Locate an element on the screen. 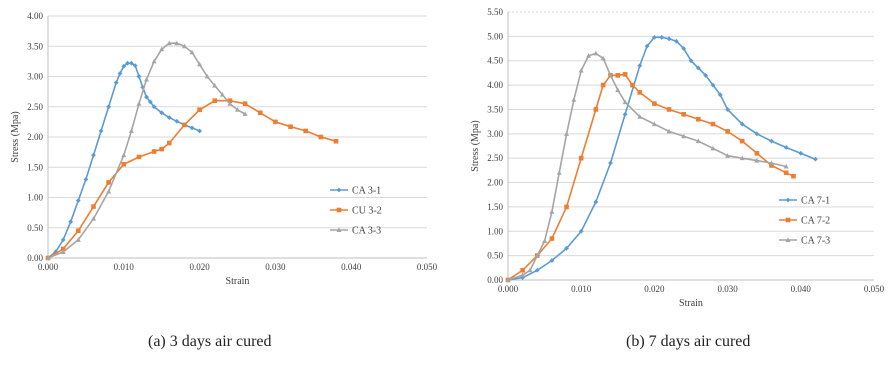 The image size is (892, 377). legend-item: CA 7-2 is located at coordinates (804, 221).